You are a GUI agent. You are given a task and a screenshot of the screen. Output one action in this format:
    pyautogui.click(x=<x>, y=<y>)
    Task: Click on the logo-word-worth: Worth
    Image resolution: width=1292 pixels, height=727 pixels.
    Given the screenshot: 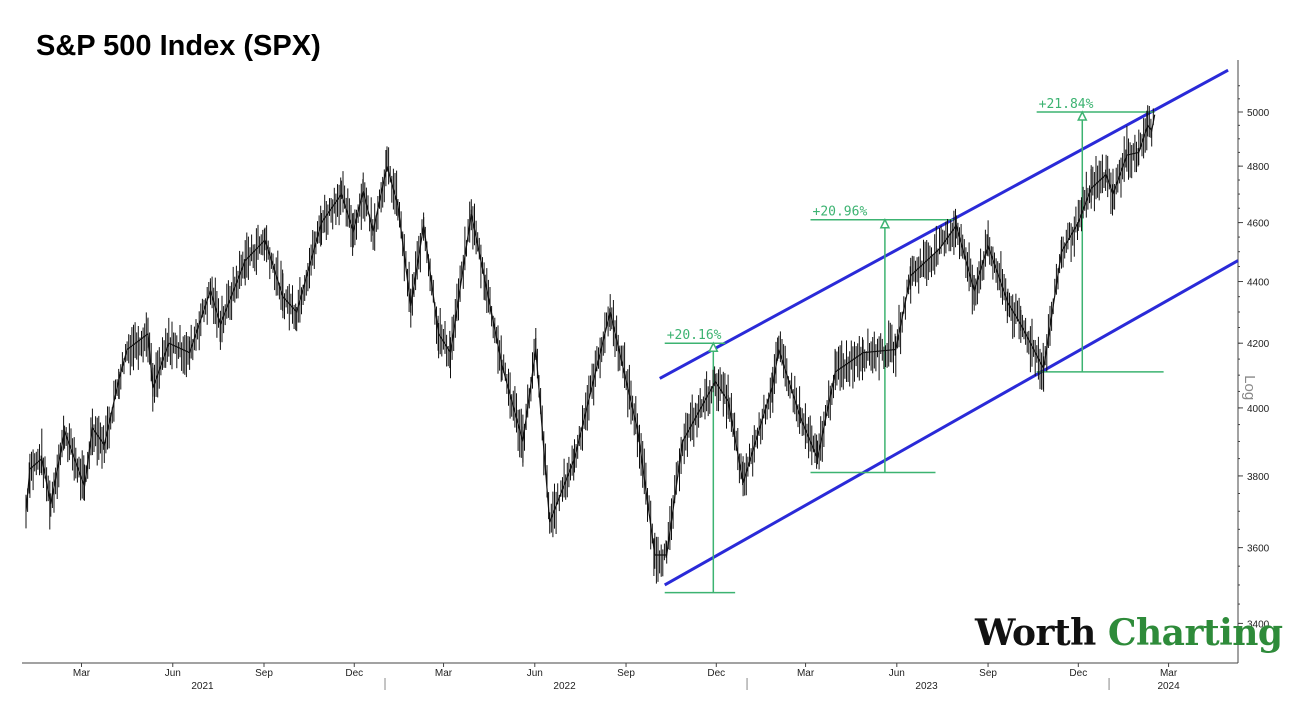 What is the action you would take?
    pyautogui.click(x=1035, y=633)
    